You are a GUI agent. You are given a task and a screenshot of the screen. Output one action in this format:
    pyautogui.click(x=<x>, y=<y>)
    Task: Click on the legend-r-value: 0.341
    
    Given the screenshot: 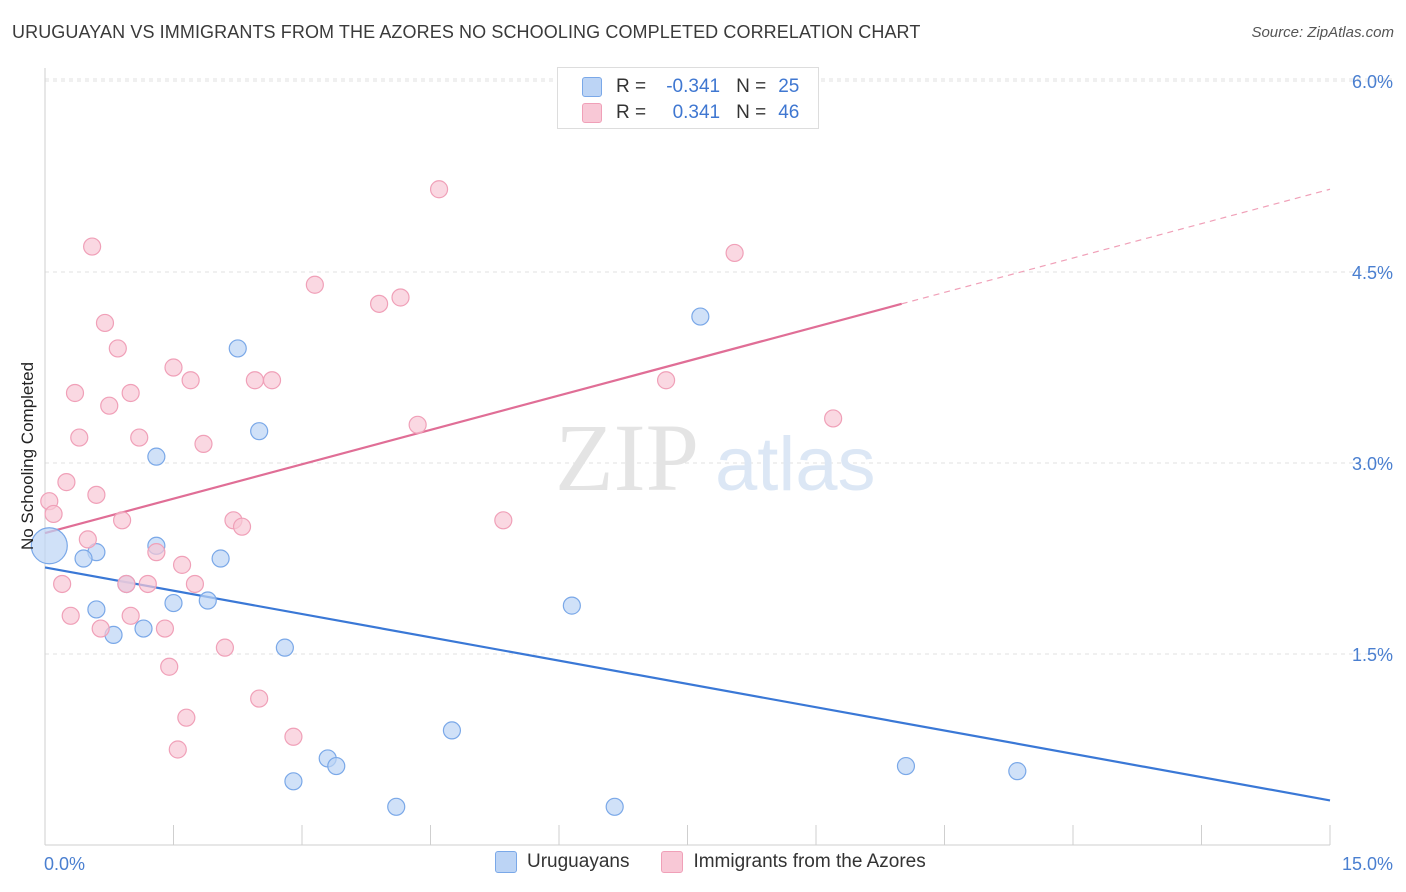 What is the action you would take?
    pyautogui.click(x=696, y=112)
    